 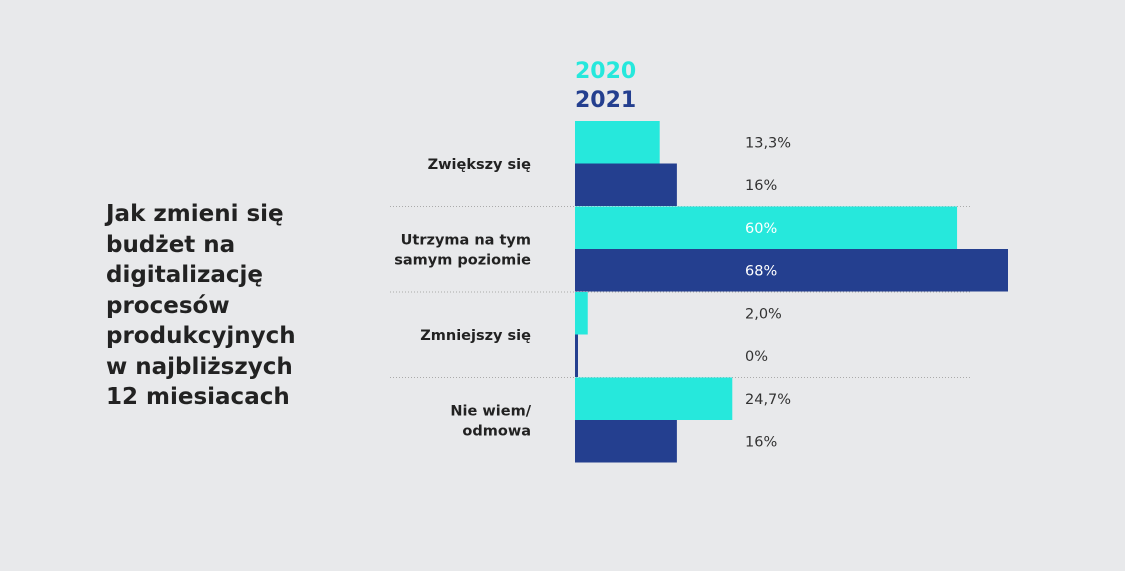 I want to click on category-label-line: Zmniejszy się, so click(x=475, y=336).